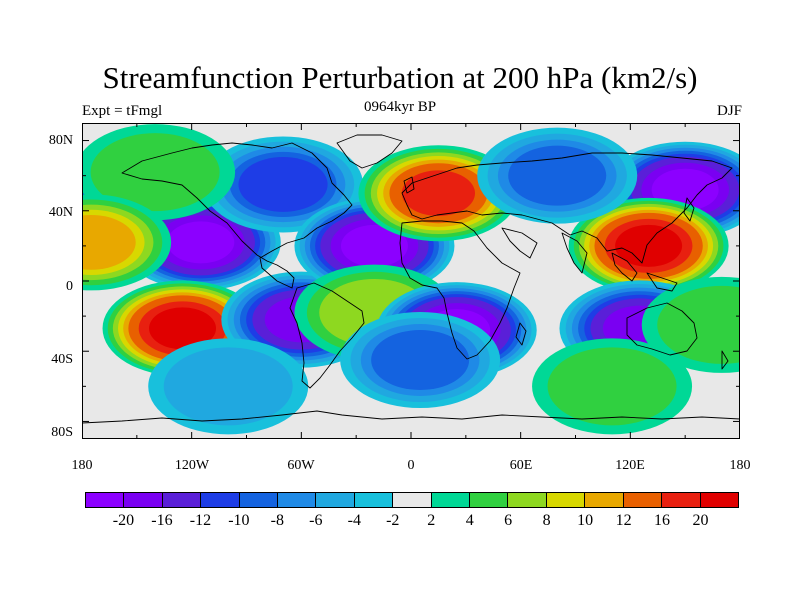 This screenshot has height=600, width=800. Describe the element at coordinates (237, 215) in the screenshot. I see `coastline-north-america` at that location.